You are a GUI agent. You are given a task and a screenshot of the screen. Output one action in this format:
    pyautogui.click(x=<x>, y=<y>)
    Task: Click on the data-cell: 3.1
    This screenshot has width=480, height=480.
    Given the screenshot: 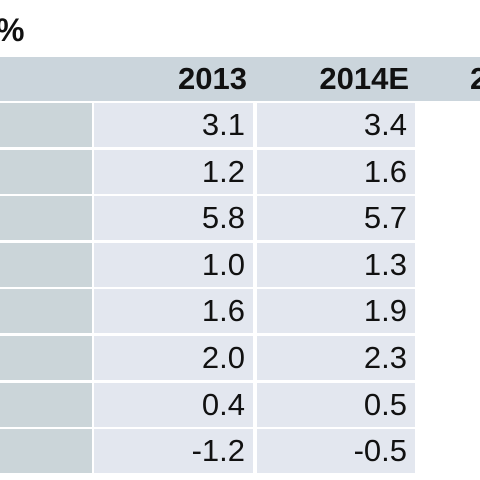 What is the action you would take?
    pyautogui.click(x=173, y=125)
    